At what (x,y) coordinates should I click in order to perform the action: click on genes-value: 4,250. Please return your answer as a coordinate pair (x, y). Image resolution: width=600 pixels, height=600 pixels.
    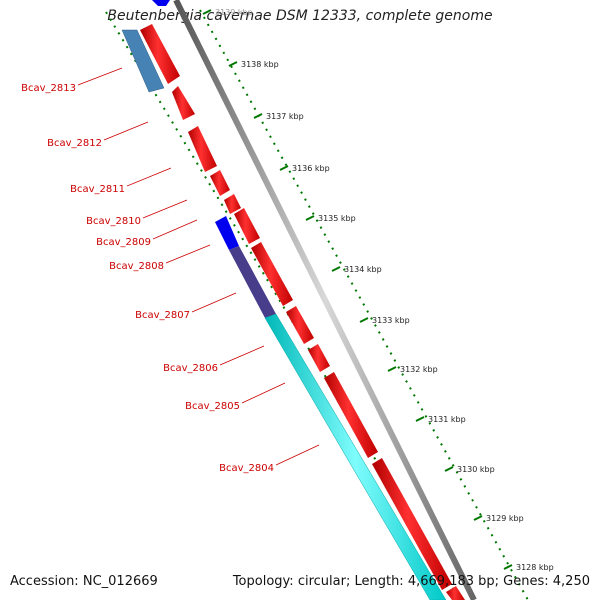
    Looking at the image, I should click on (571, 581).